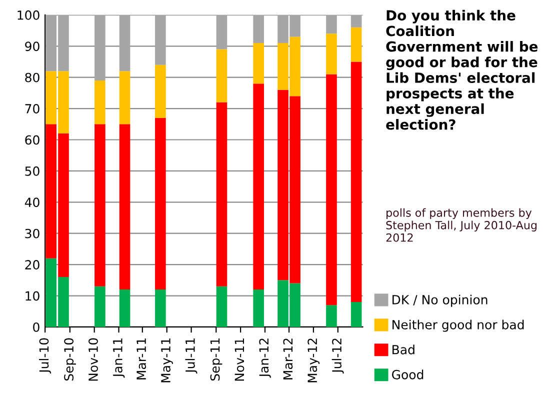 The width and height of the screenshot is (543, 393). I want to click on x-tick-label: Jul-11, so click(191, 356).